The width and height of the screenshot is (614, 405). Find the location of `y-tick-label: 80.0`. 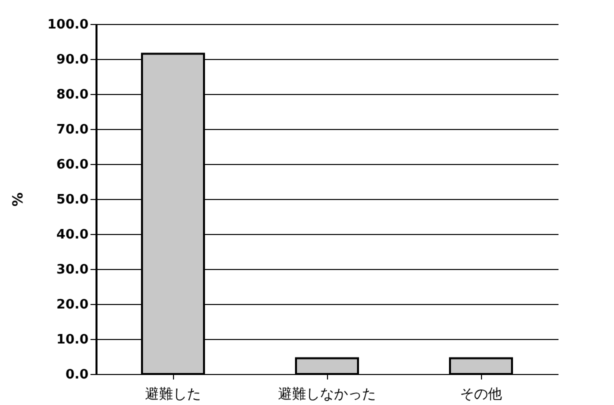

y-tick-label: 80.0 is located at coordinates (72, 95).